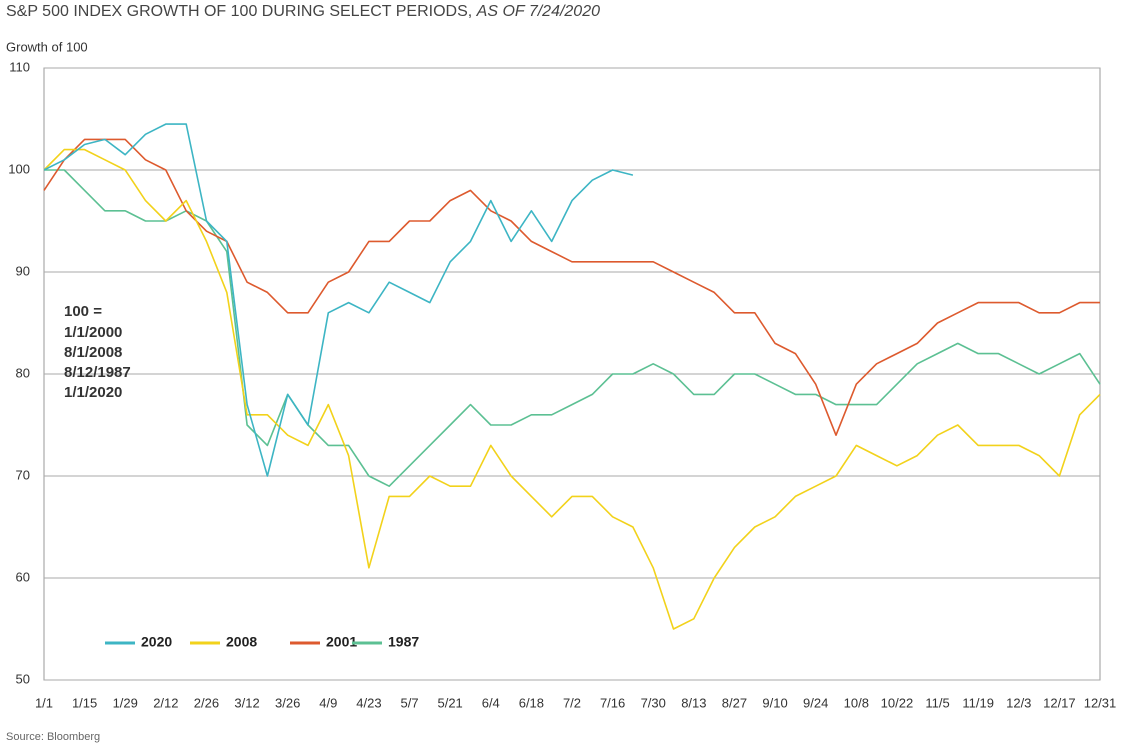  I want to click on y-tick-label: 50, so click(23, 678).